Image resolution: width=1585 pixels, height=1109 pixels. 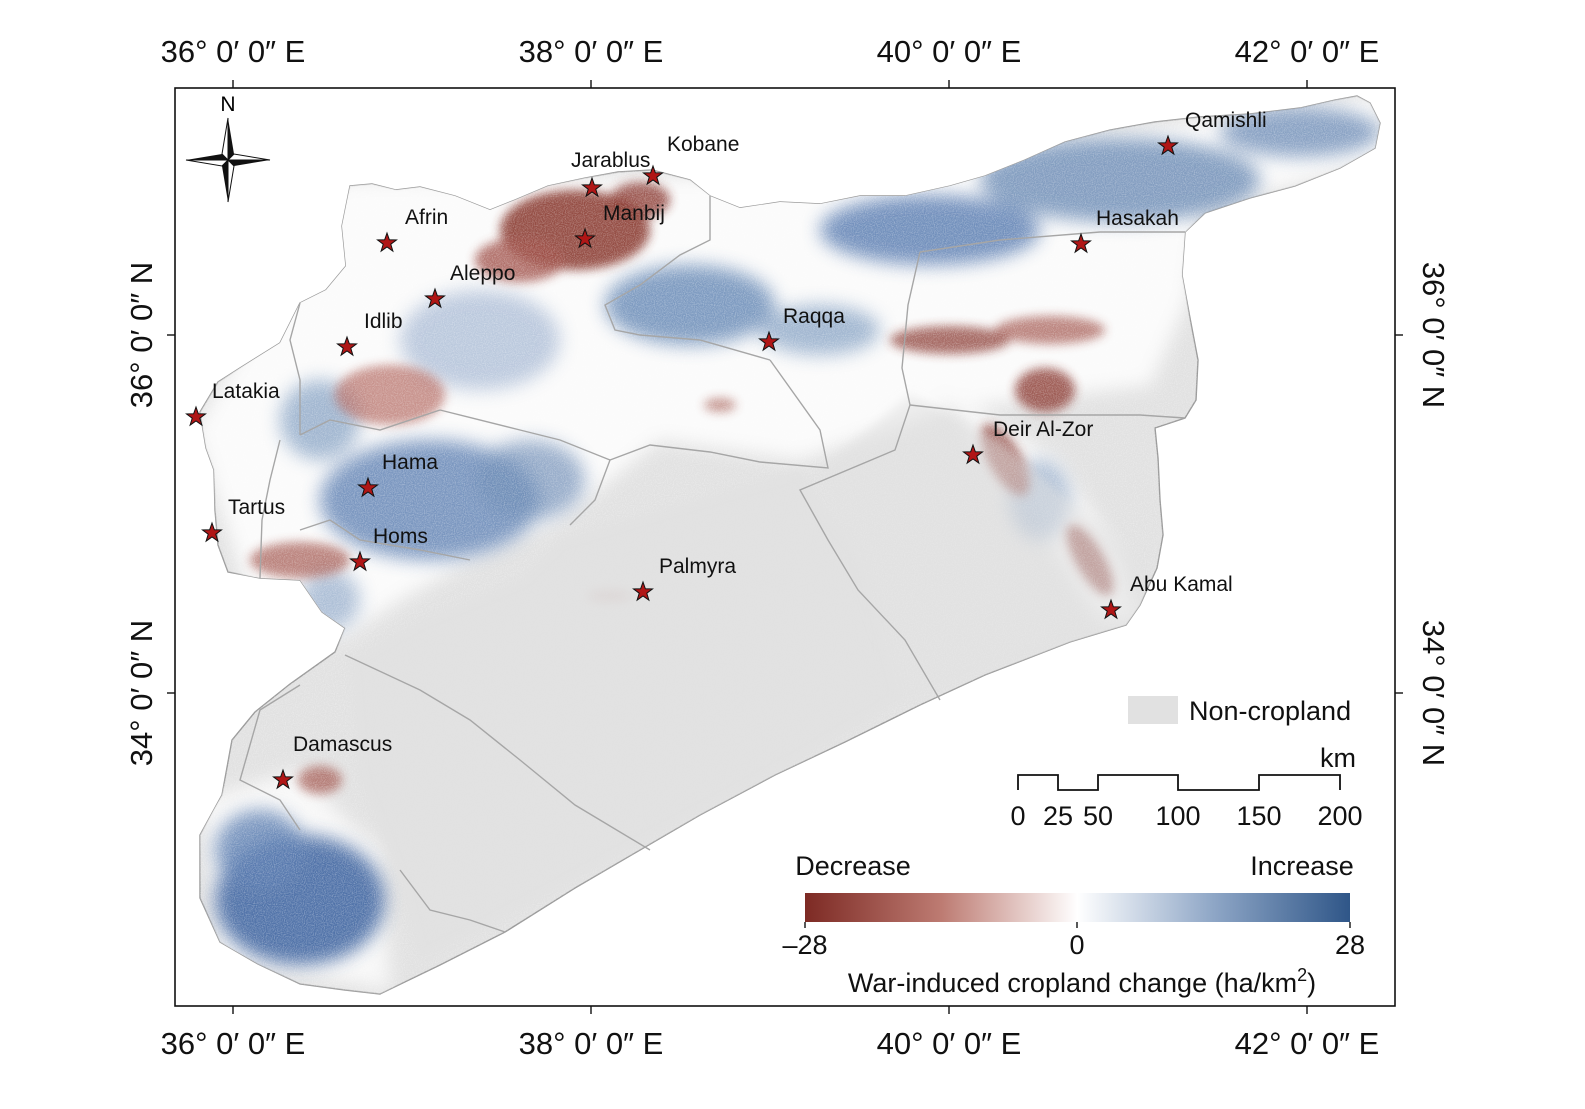 I want to click on city-idlib: Idlib, so click(x=369, y=333).